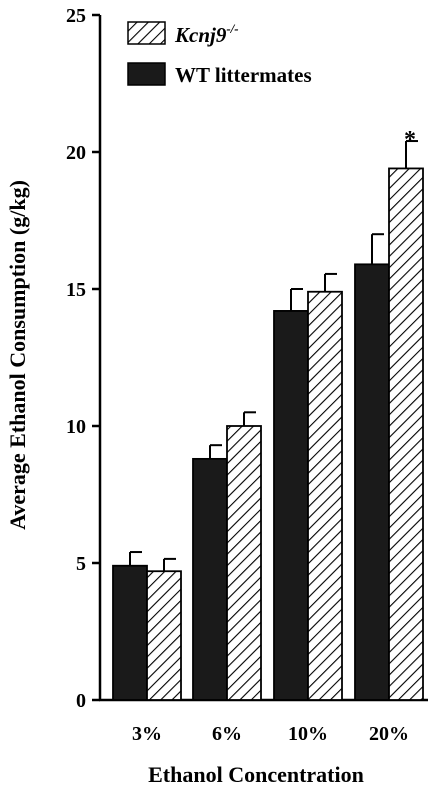 The height and width of the screenshot is (795, 447). What do you see at coordinates (76, 290) in the screenshot?
I see `y-tick-label: 15` at bounding box center [76, 290].